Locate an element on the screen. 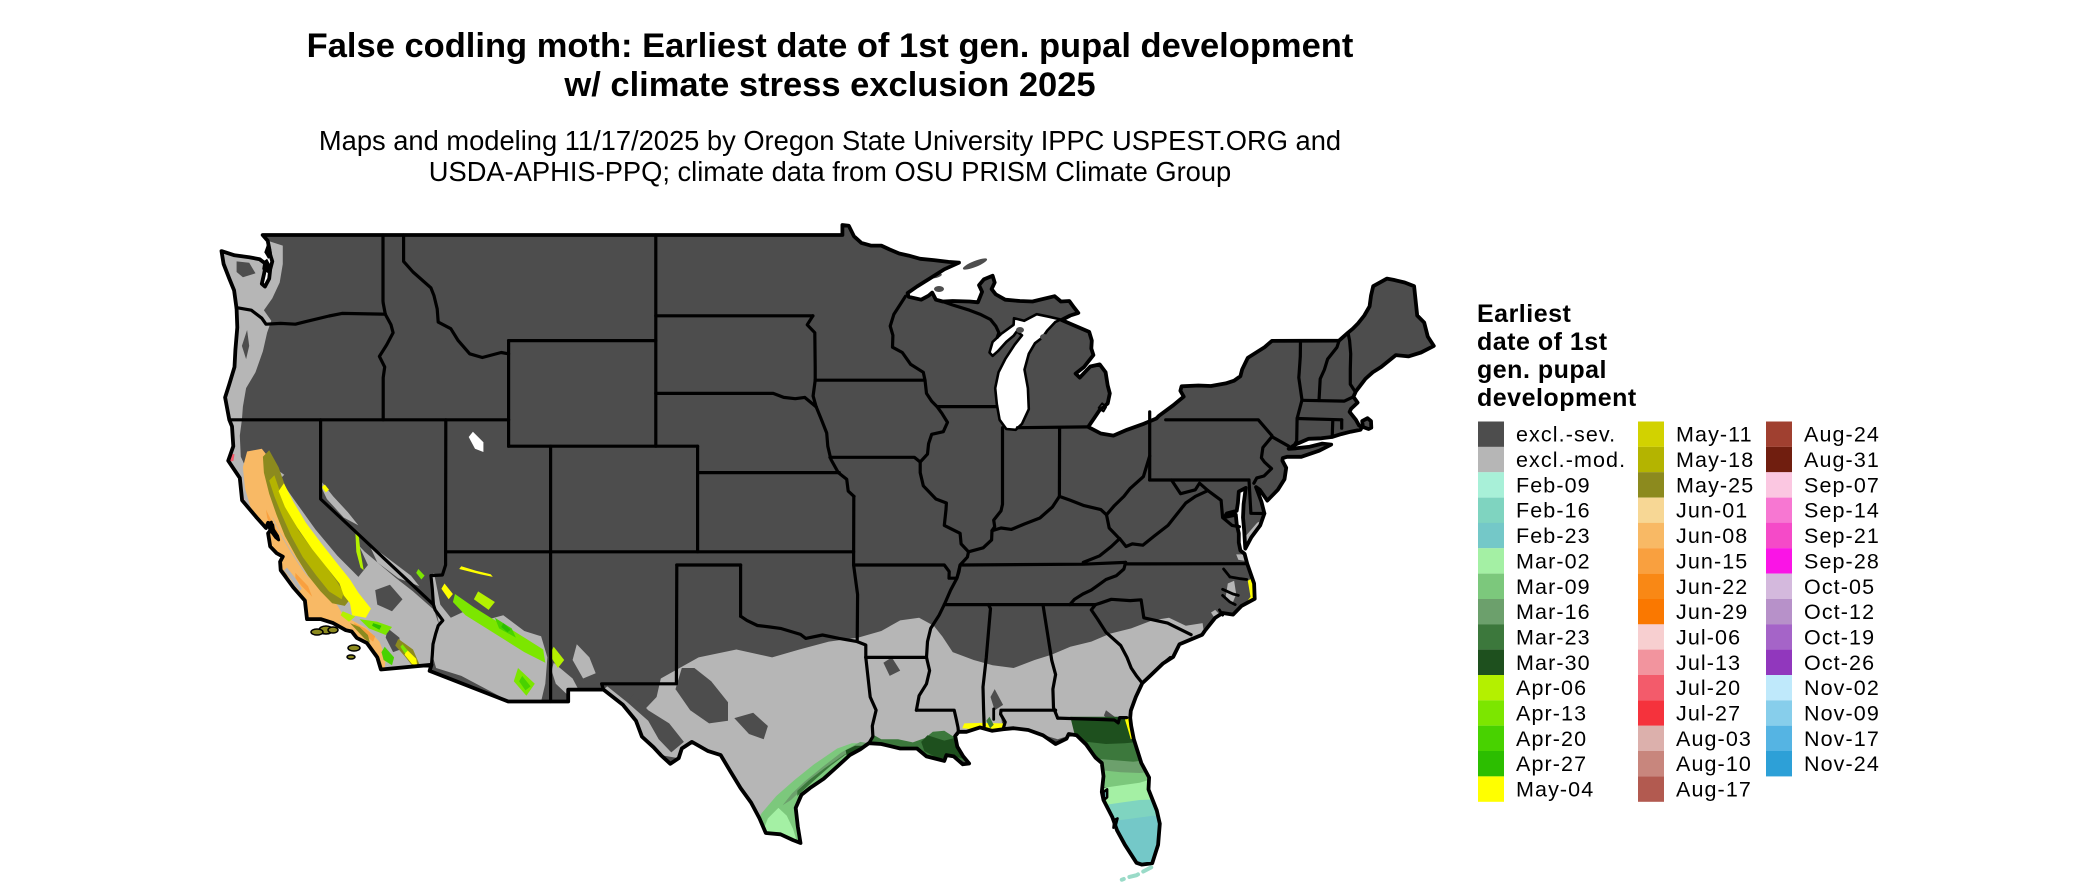 This screenshot has width=2100, height=892. svg-text: Mar-23 is located at coordinates (1553, 638).